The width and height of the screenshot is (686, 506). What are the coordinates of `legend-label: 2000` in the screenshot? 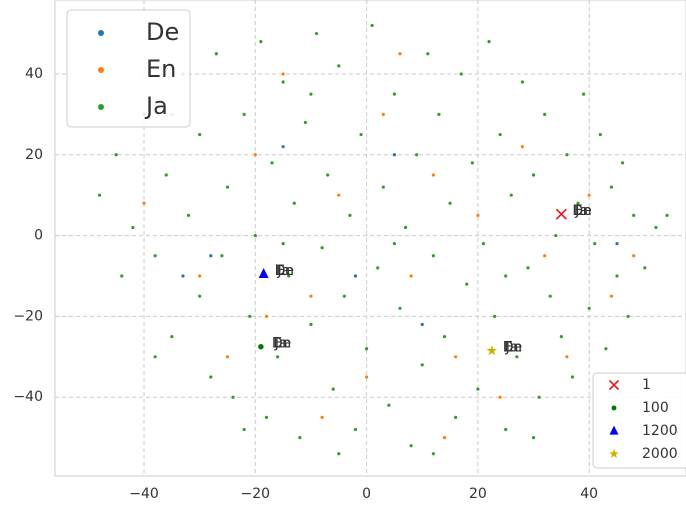 It's located at (660, 454).